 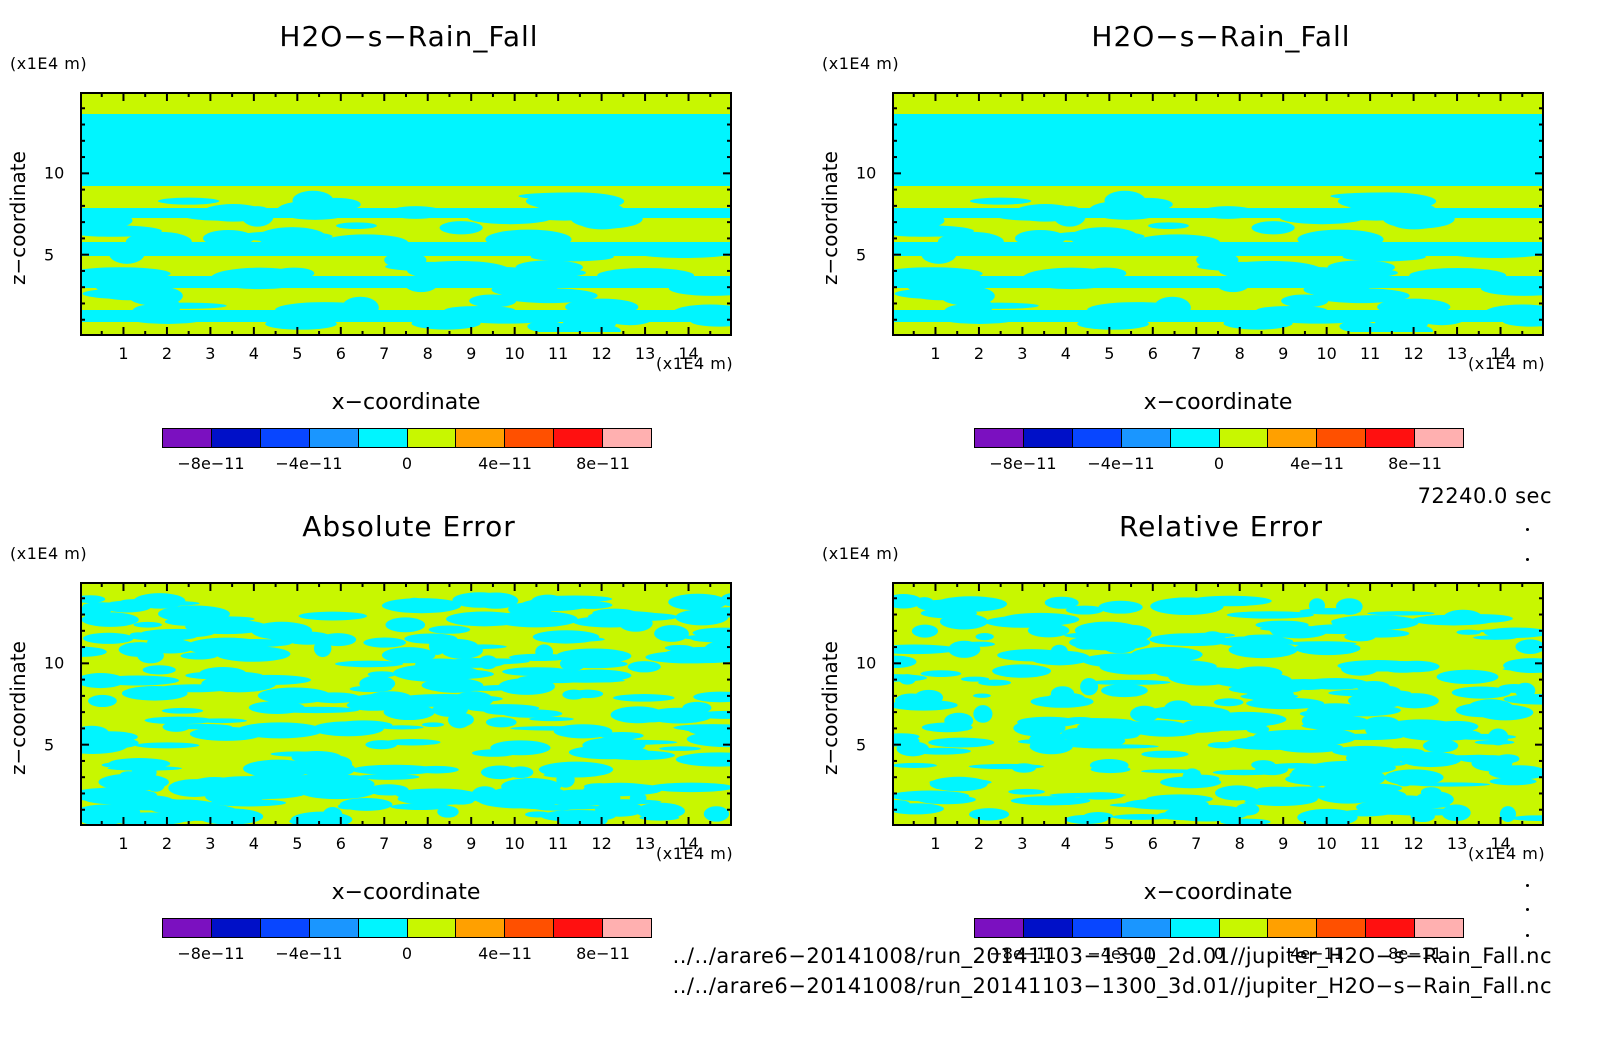 What do you see at coordinates (1500, 843) in the screenshot?
I see `x-tick-label: 14` at bounding box center [1500, 843].